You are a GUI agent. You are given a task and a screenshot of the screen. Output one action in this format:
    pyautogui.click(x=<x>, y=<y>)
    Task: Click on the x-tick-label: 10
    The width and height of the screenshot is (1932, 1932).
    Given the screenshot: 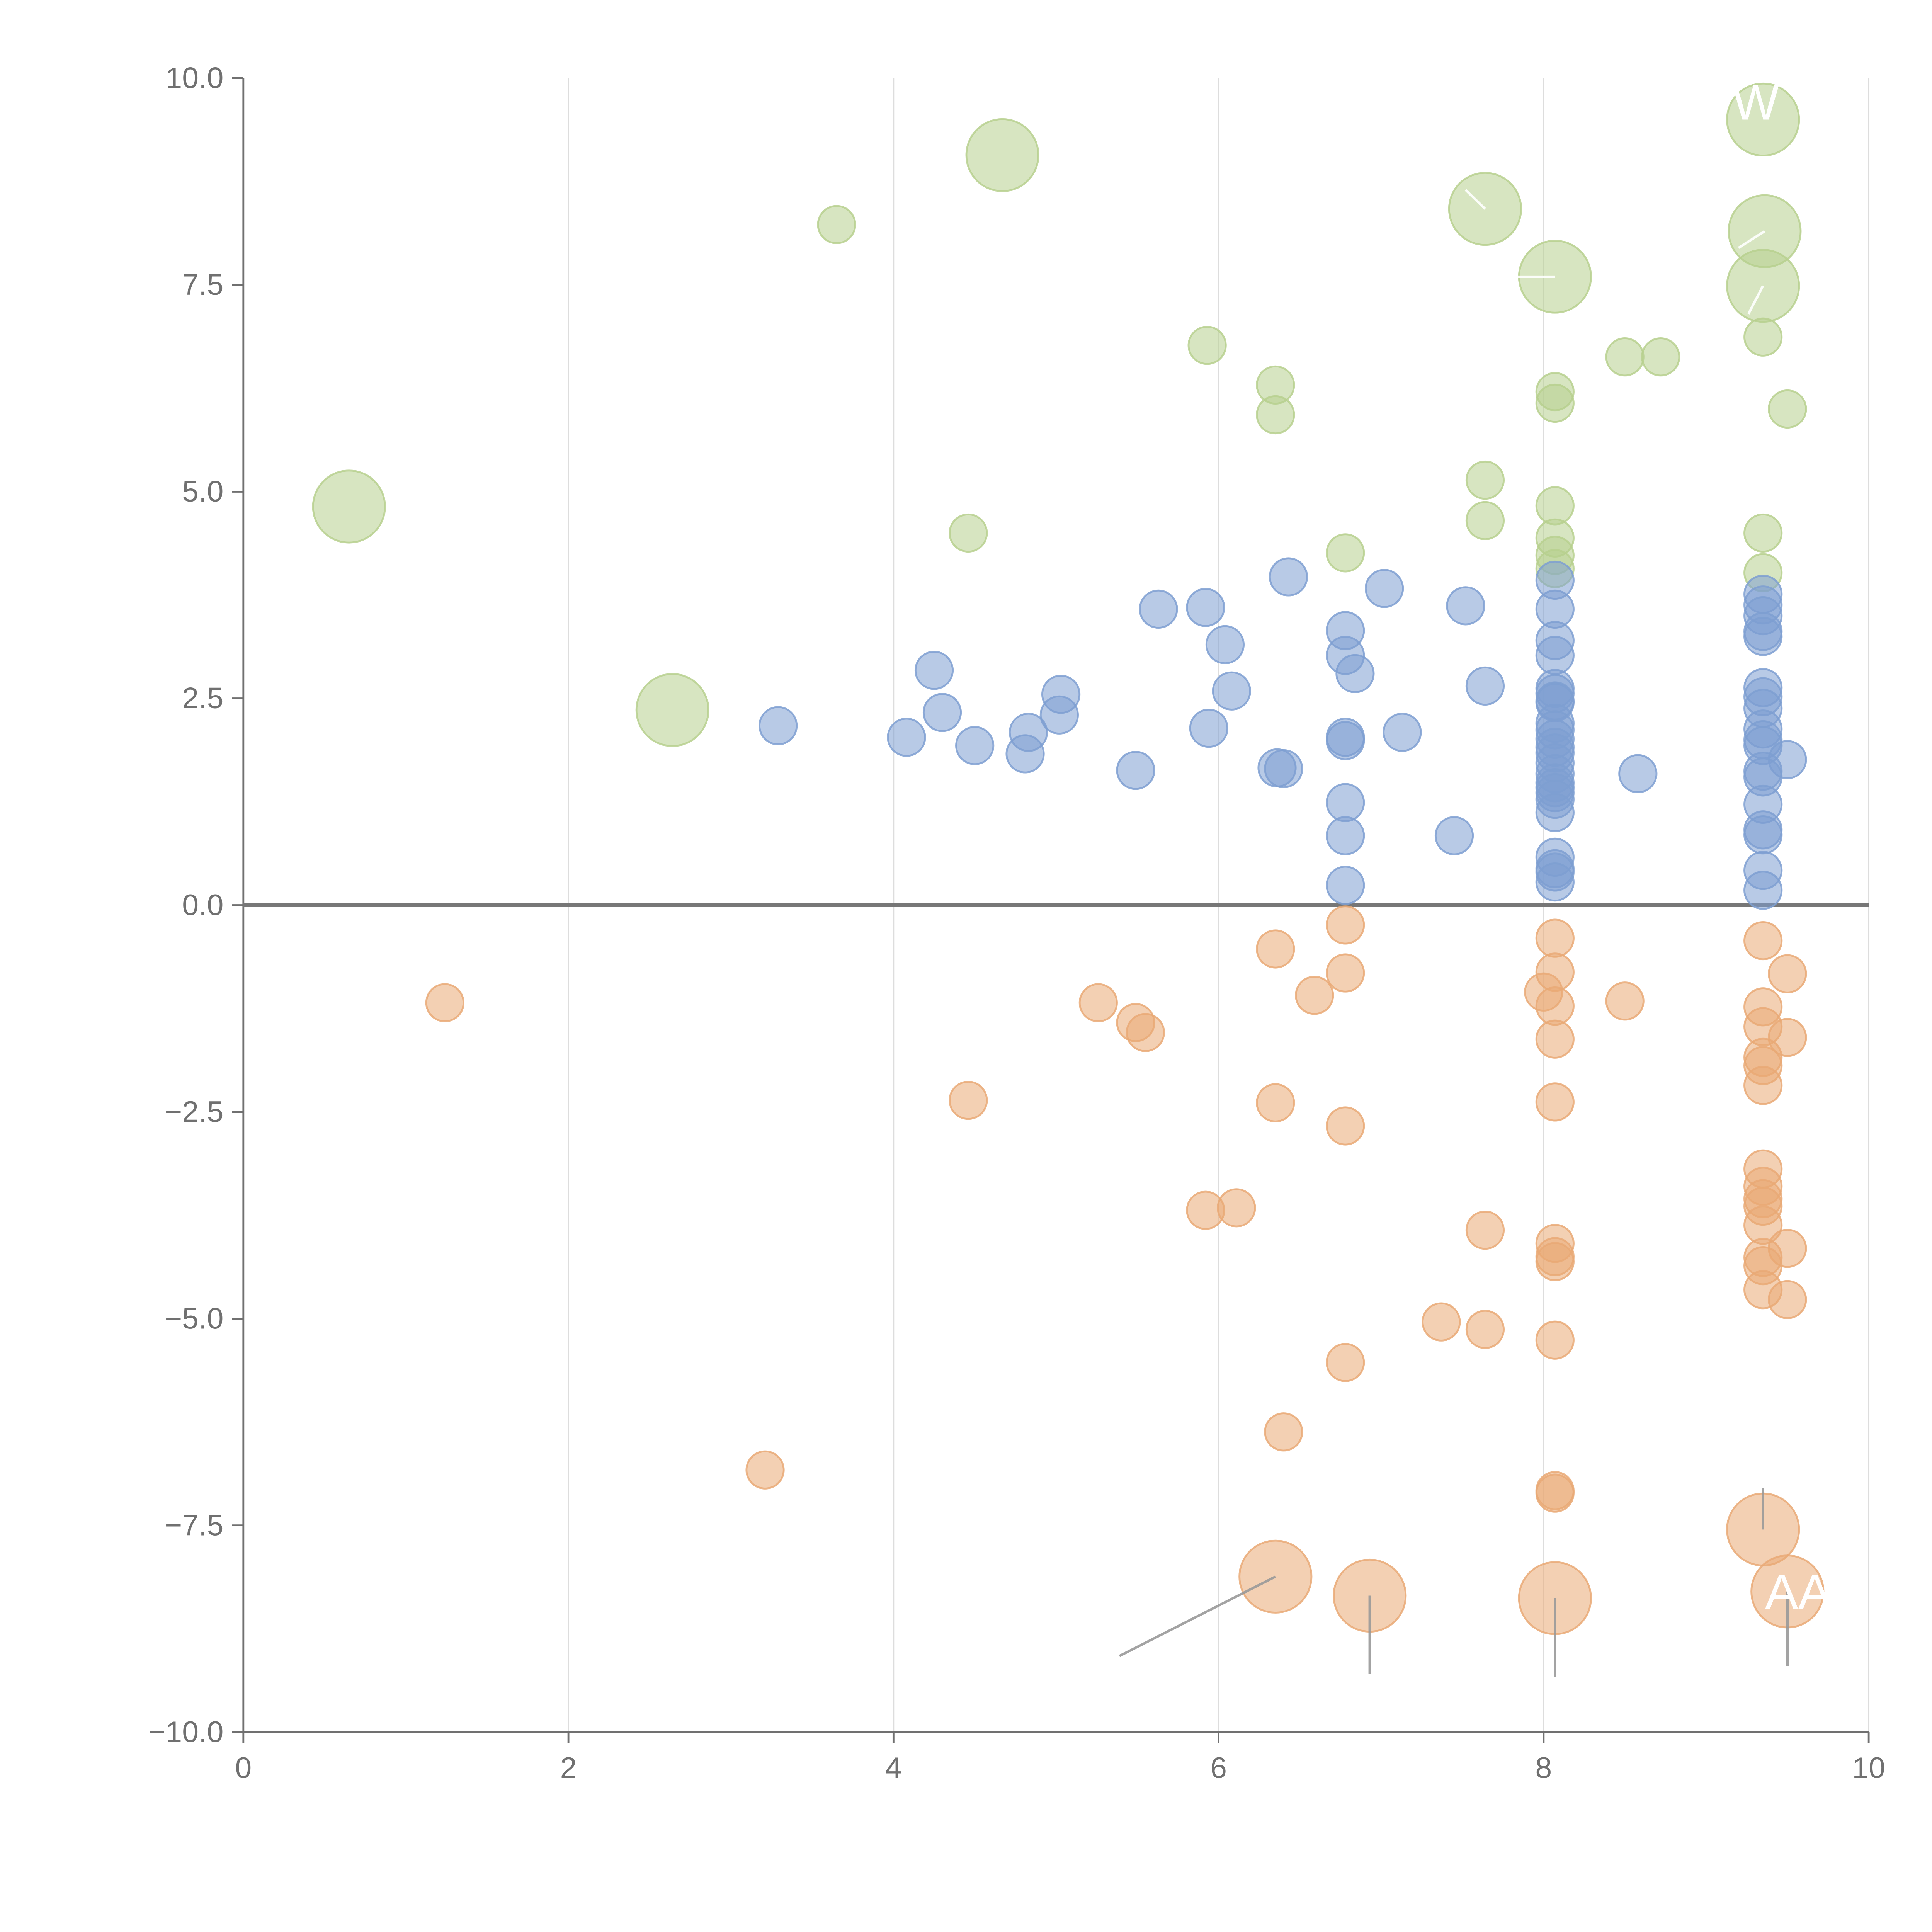 What is the action you would take?
    pyautogui.click(x=1869, y=1769)
    